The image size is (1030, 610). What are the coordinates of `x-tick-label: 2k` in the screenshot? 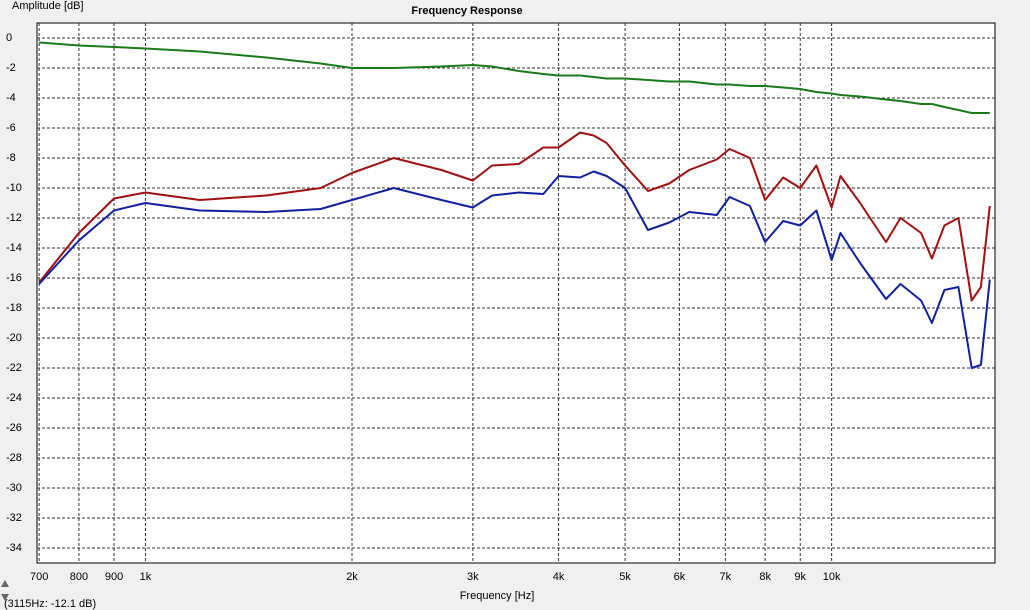 It's located at (352, 577).